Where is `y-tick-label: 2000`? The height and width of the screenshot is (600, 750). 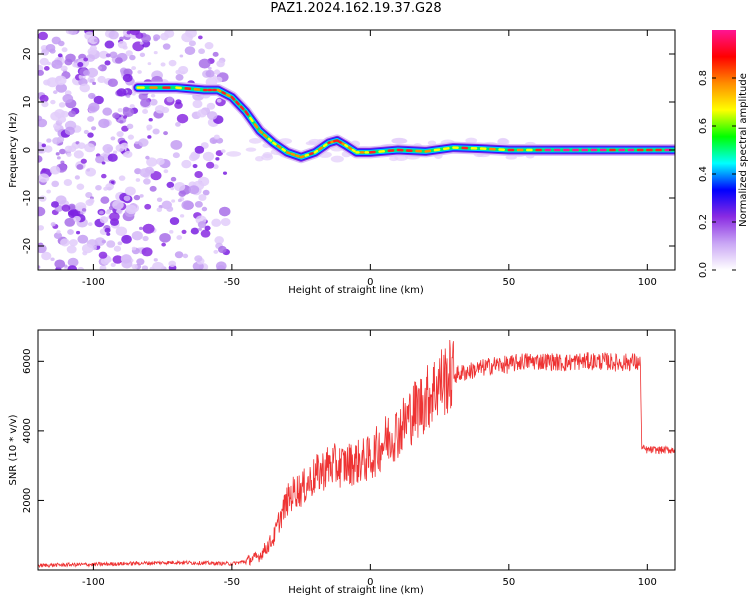
y-tick-label: 2000 is located at coordinates (27, 500).